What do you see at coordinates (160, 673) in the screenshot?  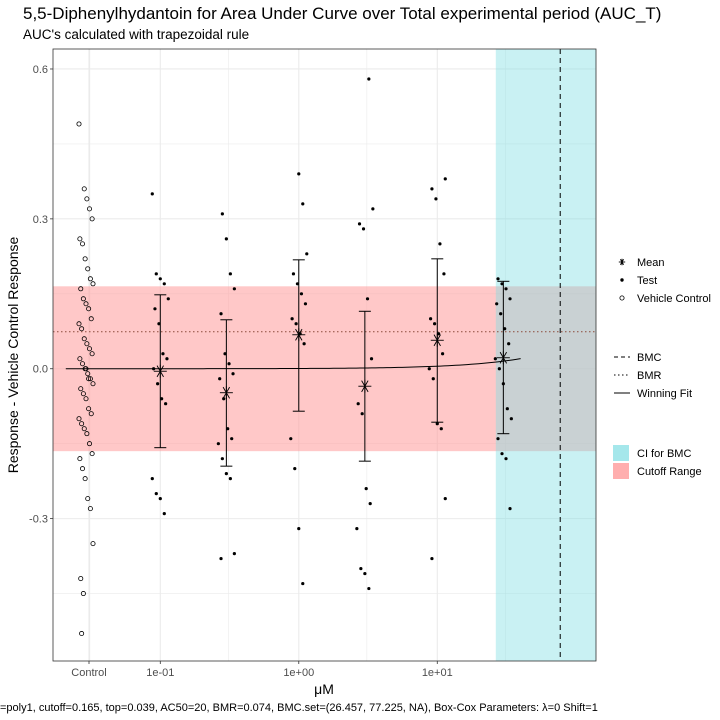 I see `x-tick-label: 1e-01` at bounding box center [160, 673].